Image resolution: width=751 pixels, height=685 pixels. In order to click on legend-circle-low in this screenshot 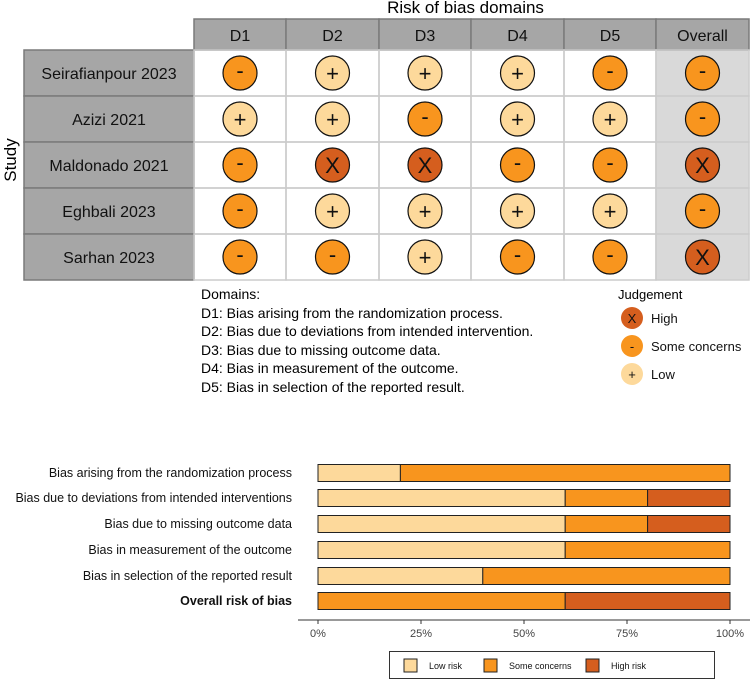, I will do `click(632, 374)`.